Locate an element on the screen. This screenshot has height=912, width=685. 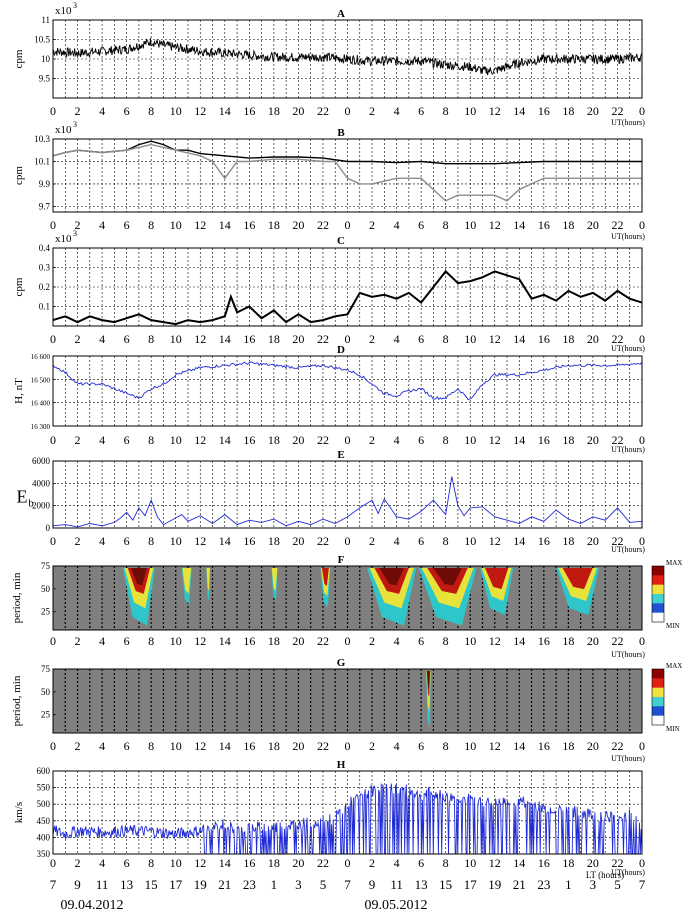
y-axis-exponent: x10 is located at coordinates (63, 11).